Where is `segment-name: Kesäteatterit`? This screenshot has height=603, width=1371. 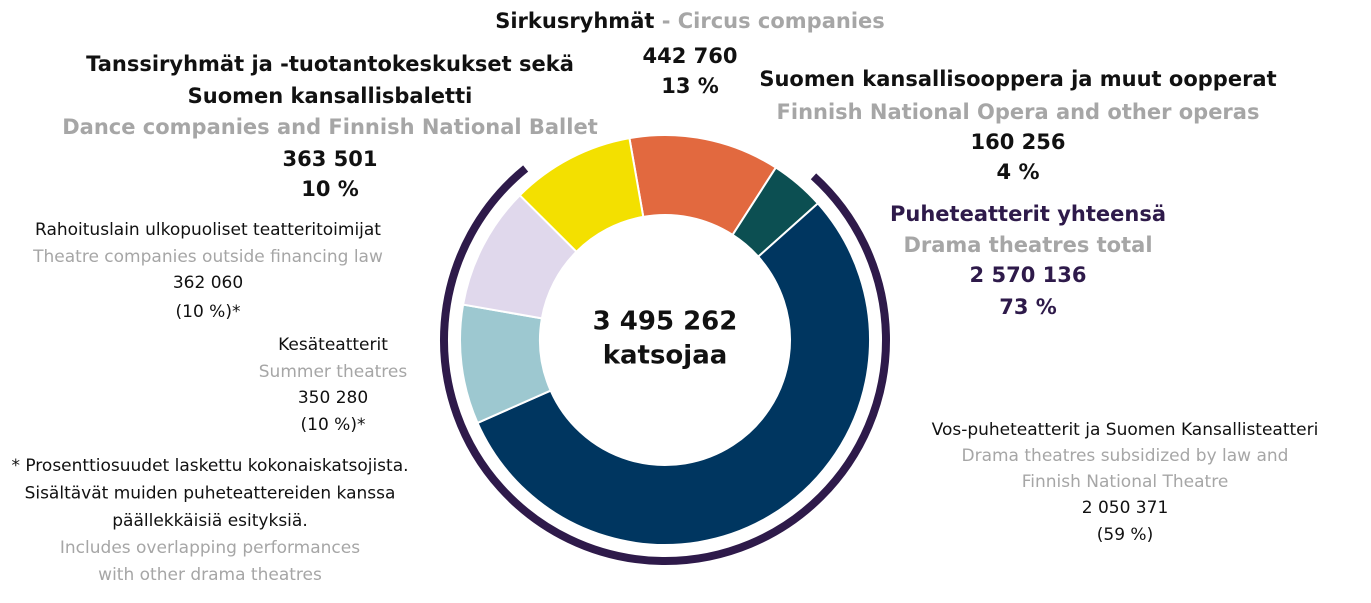 segment-name: Kesäteatterit is located at coordinates (333, 345).